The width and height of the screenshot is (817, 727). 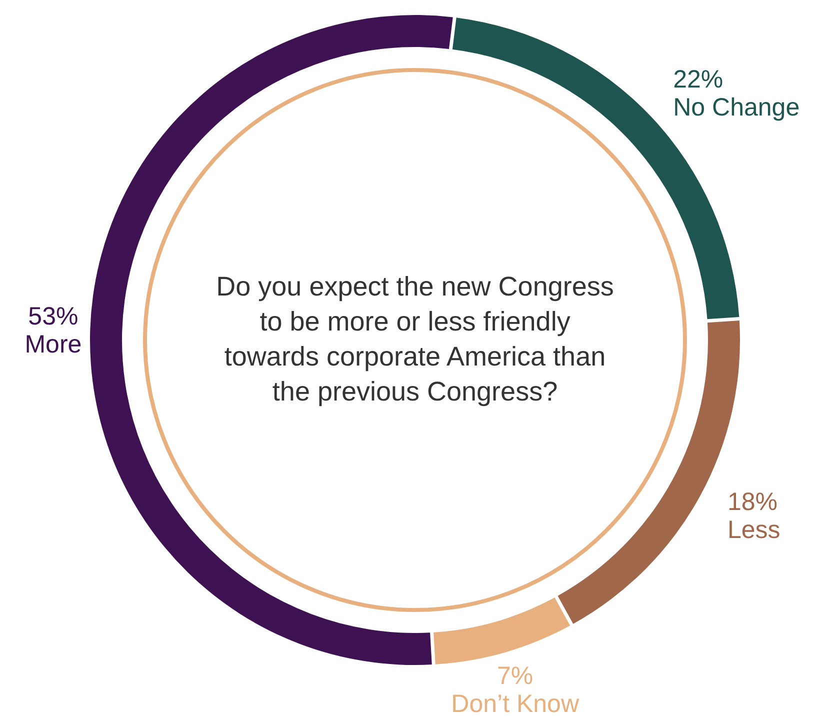 What do you see at coordinates (415, 339) in the screenshot?
I see `text: Do you expect the new Congress to be more or less friendly towards corporate America than the previous Congress?` at bounding box center [415, 339].